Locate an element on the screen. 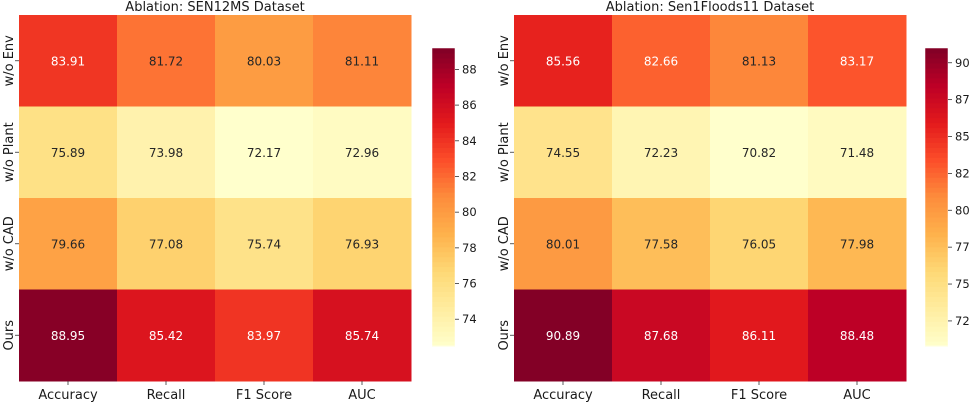  column-label: F1 Score is located at coordinates (264, 395).